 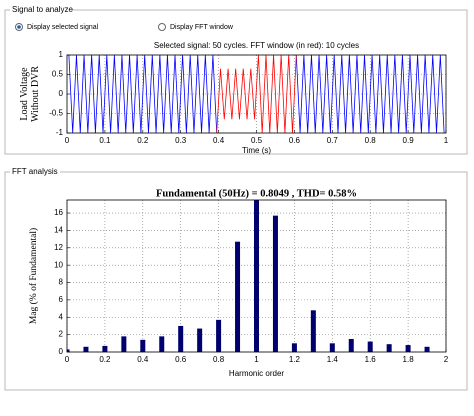 I want to click on marks, so click(x=256, y=94).